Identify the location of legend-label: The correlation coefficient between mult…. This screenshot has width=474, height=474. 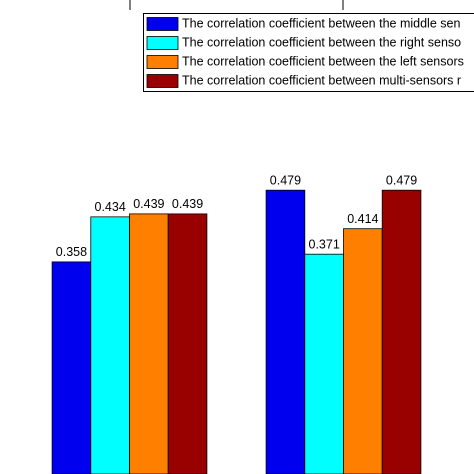
(321, 80).